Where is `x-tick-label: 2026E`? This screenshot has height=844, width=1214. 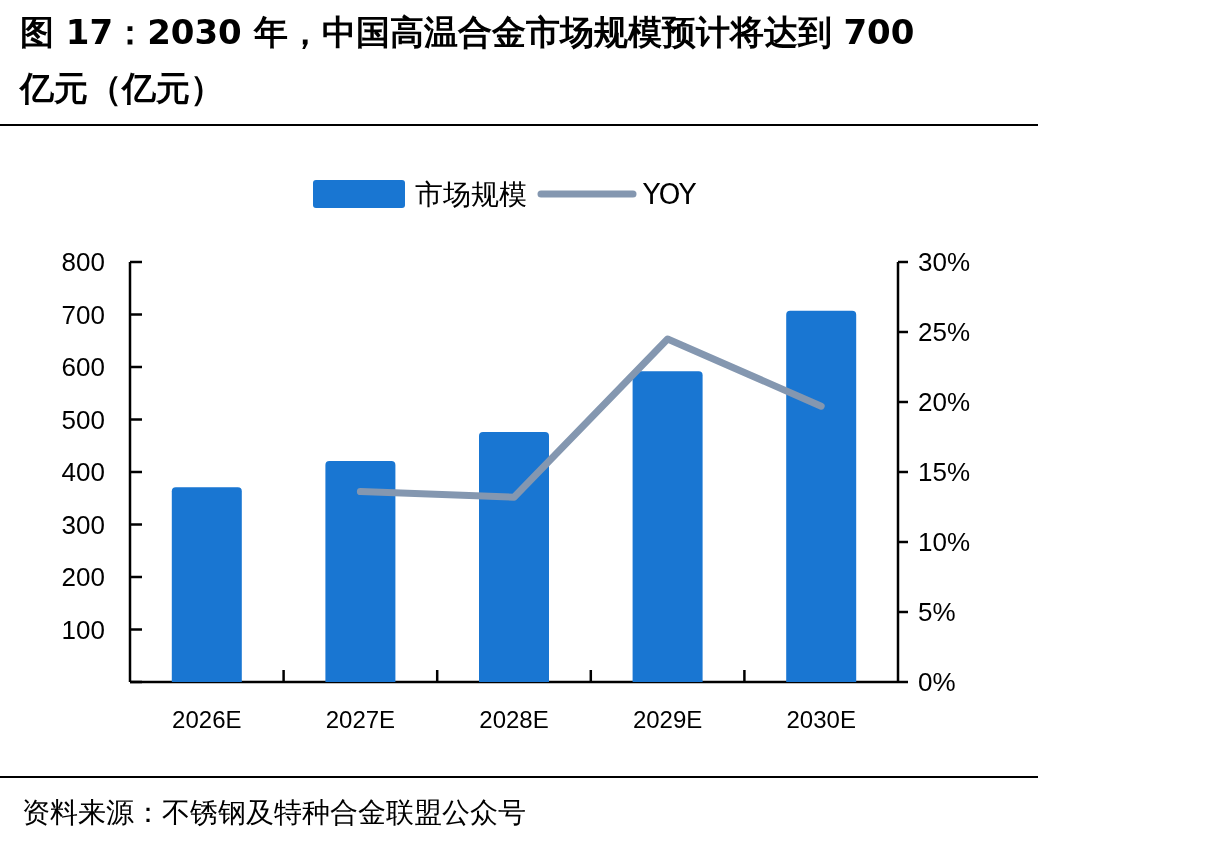
x-tick-label: 2026E is located at coordinates (207, 719).